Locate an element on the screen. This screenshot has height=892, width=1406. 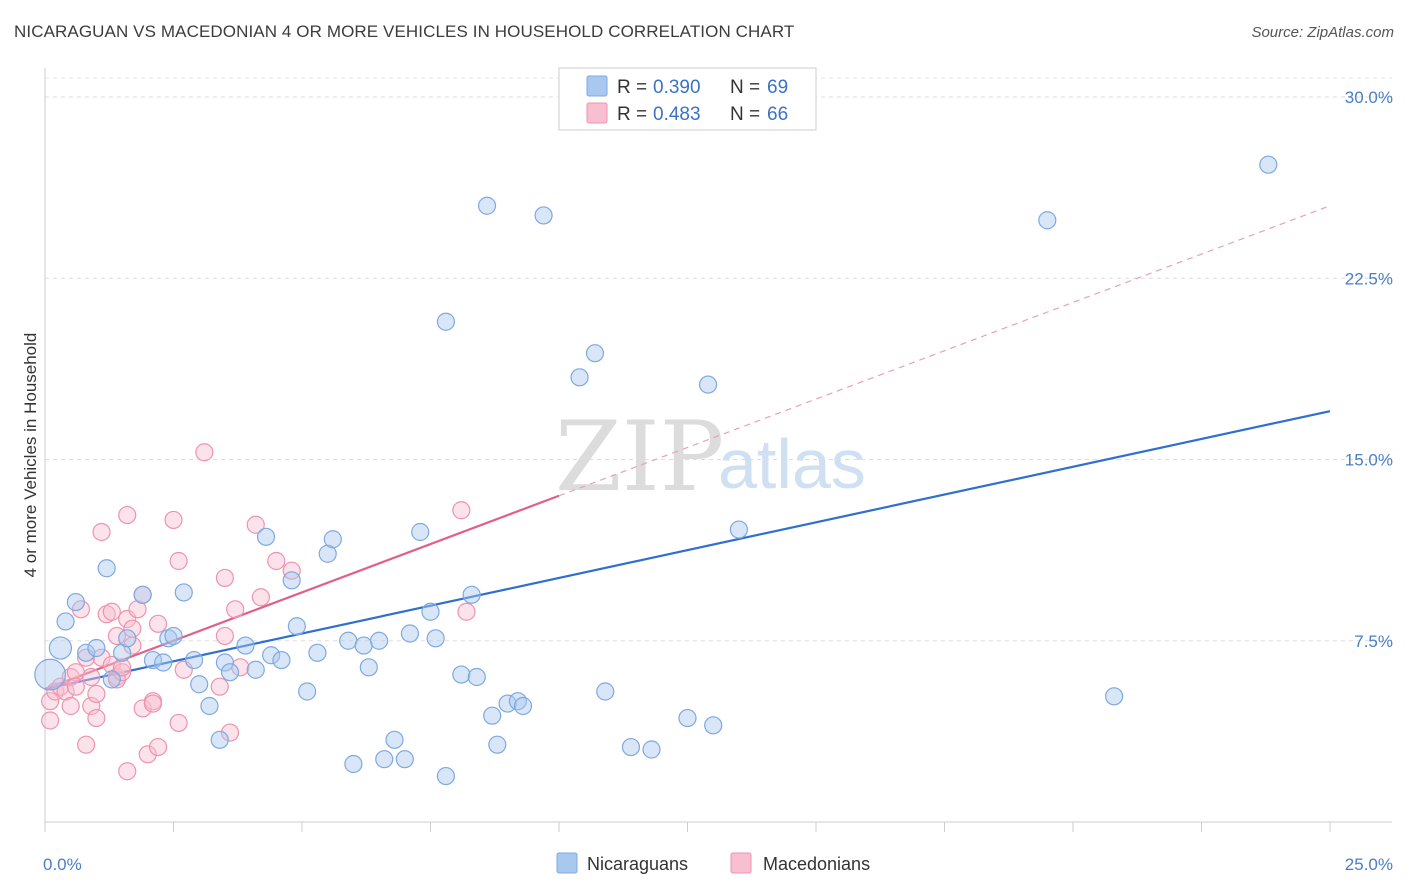
macedonian-trend-line is located at coordinates (302, 592).